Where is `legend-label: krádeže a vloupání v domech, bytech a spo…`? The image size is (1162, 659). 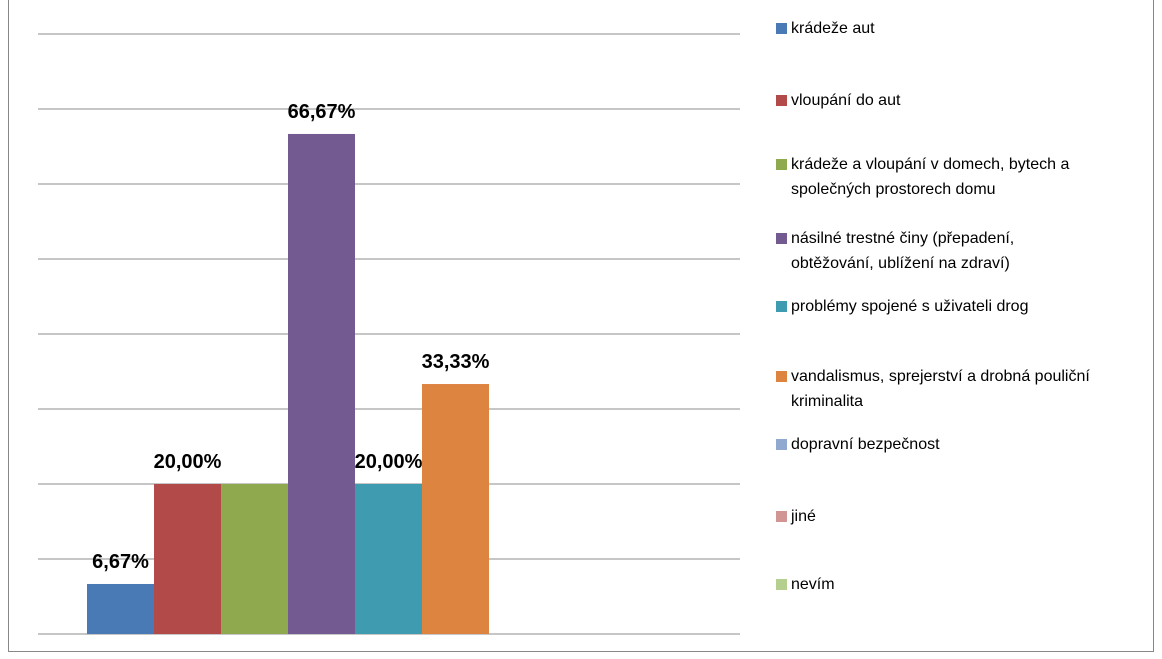 legend-label: krádeže a vloupání v domech, bytech a spo… is located at coordinates (930, 177).